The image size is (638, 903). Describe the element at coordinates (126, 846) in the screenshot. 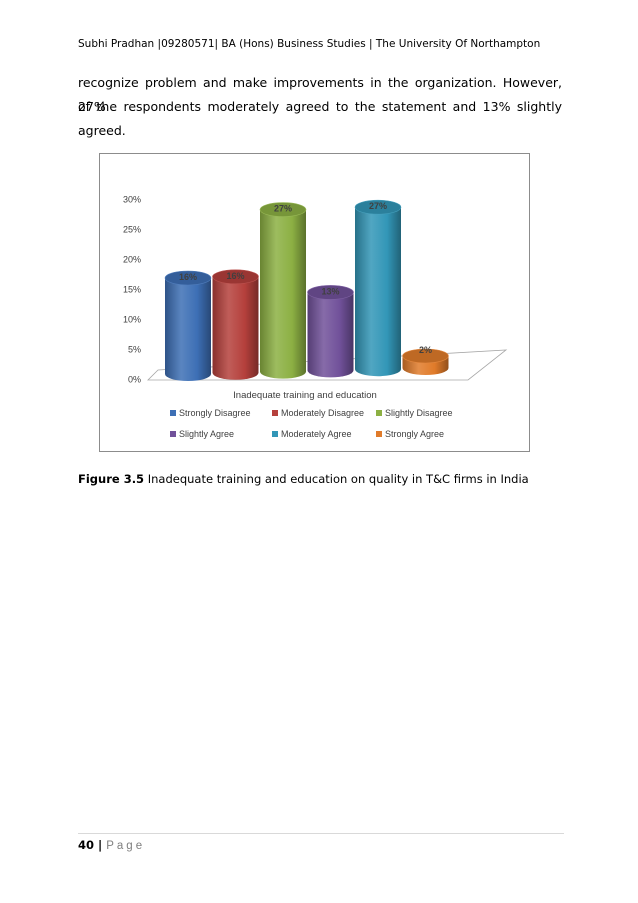

I see `page-word: Page` at that location.